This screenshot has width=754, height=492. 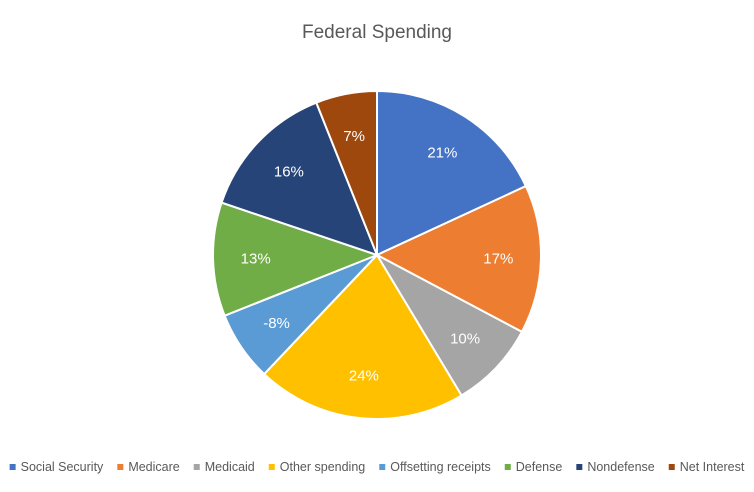 I want to click on data-label-medicare: 17%, so click(x=498, y=258).